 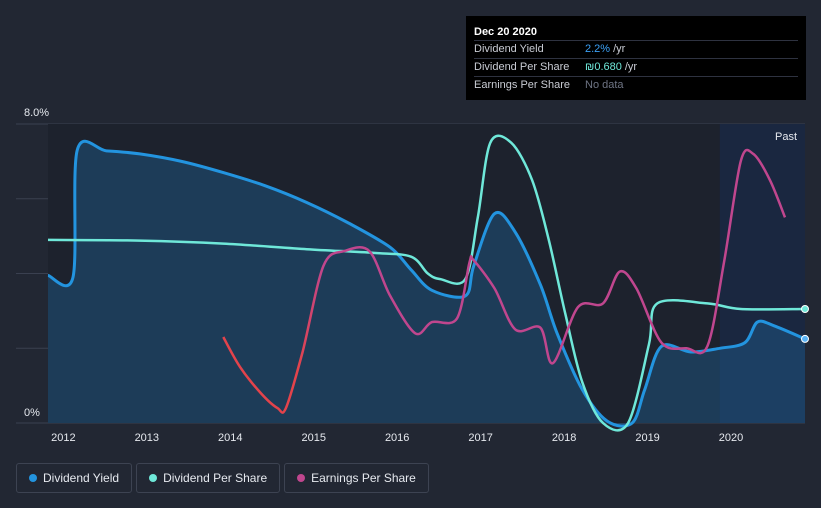 I want to click on y-tick-bottom: 0%, so click(x=32, y=413).